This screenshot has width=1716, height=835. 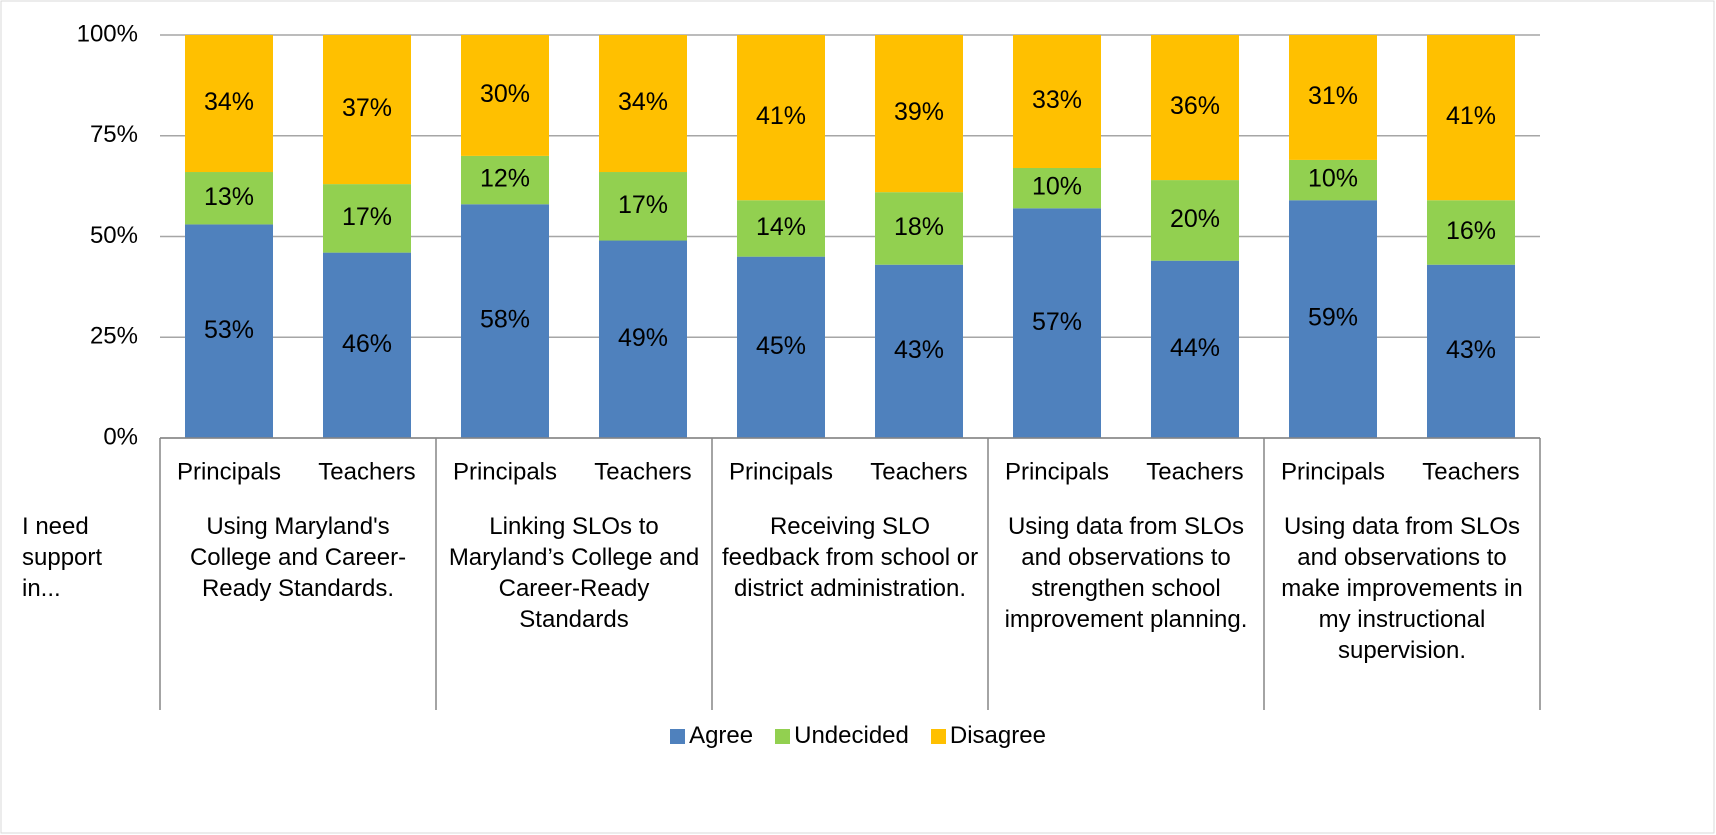 I want to click on value-label: 39%, so click(x=919, y=112).